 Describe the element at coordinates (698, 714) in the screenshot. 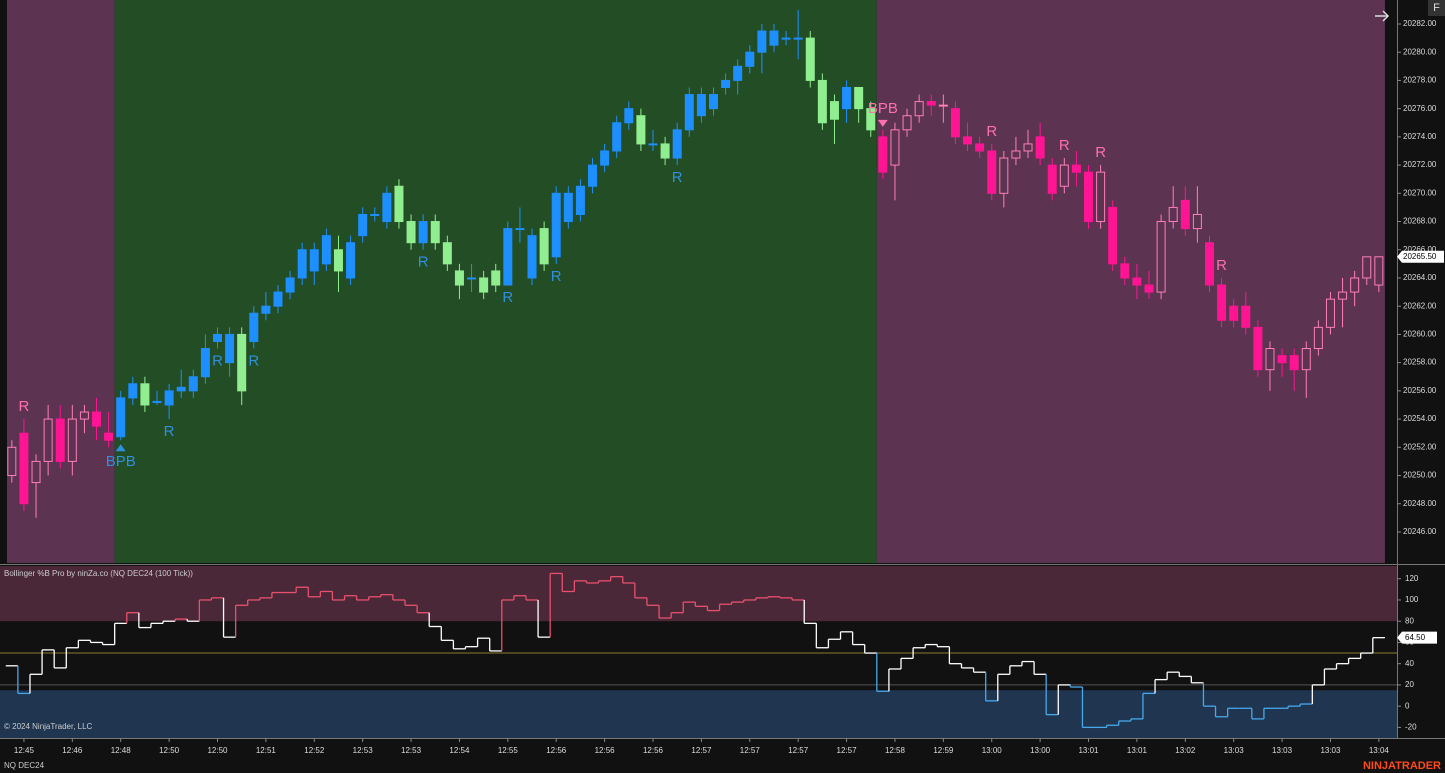

I see `lower-band` at that location.